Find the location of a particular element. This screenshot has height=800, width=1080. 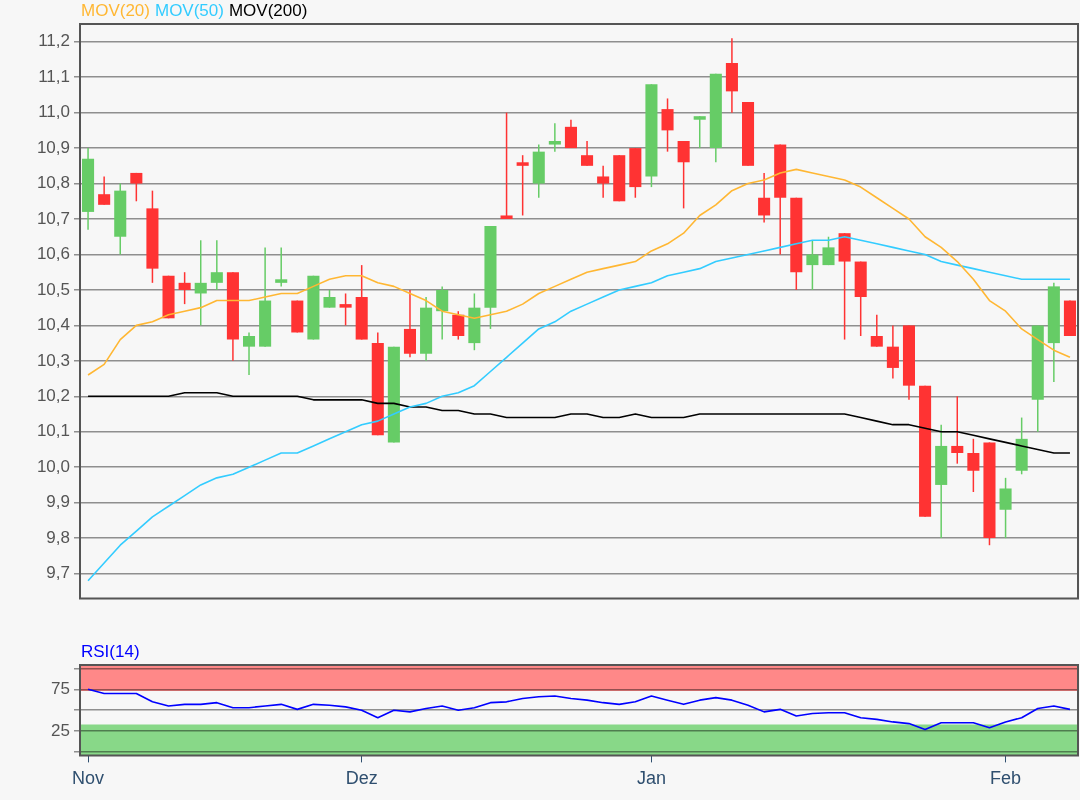

y-tick-label: 10,7 is located at coordinates (53, 218).